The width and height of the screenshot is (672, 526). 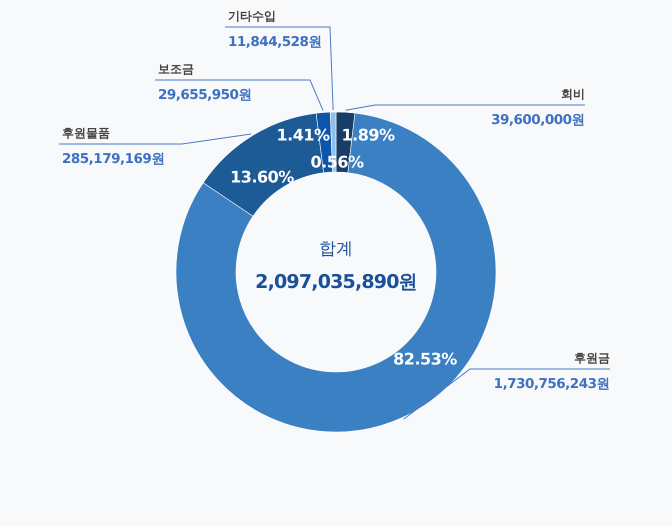 I want to click on text: 82.53%, so click(x=425, y=358).